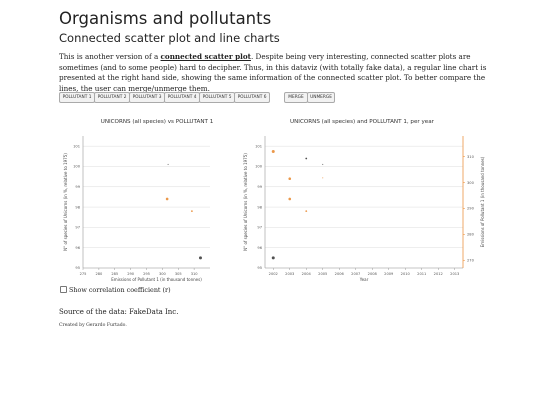 Image resolution: width=540 pixels, height=405 pixels. What do you see at coordinates (471, 260) in the screenshot?
I see `y2-tick-label: 270` at bounding box center [471, 260].